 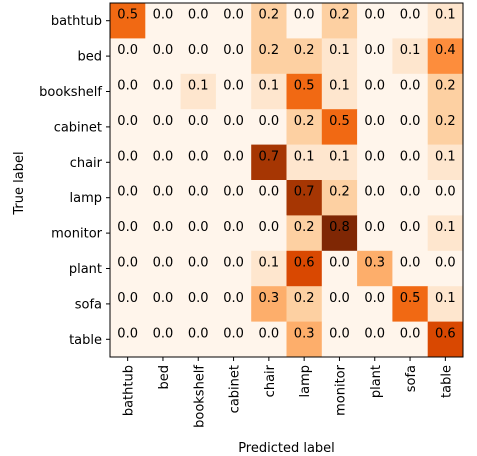 What do you see at coordinates (305, 381) in the screenshot?
I see `x-tick-label: lamp` at bounding box center [305, 381].